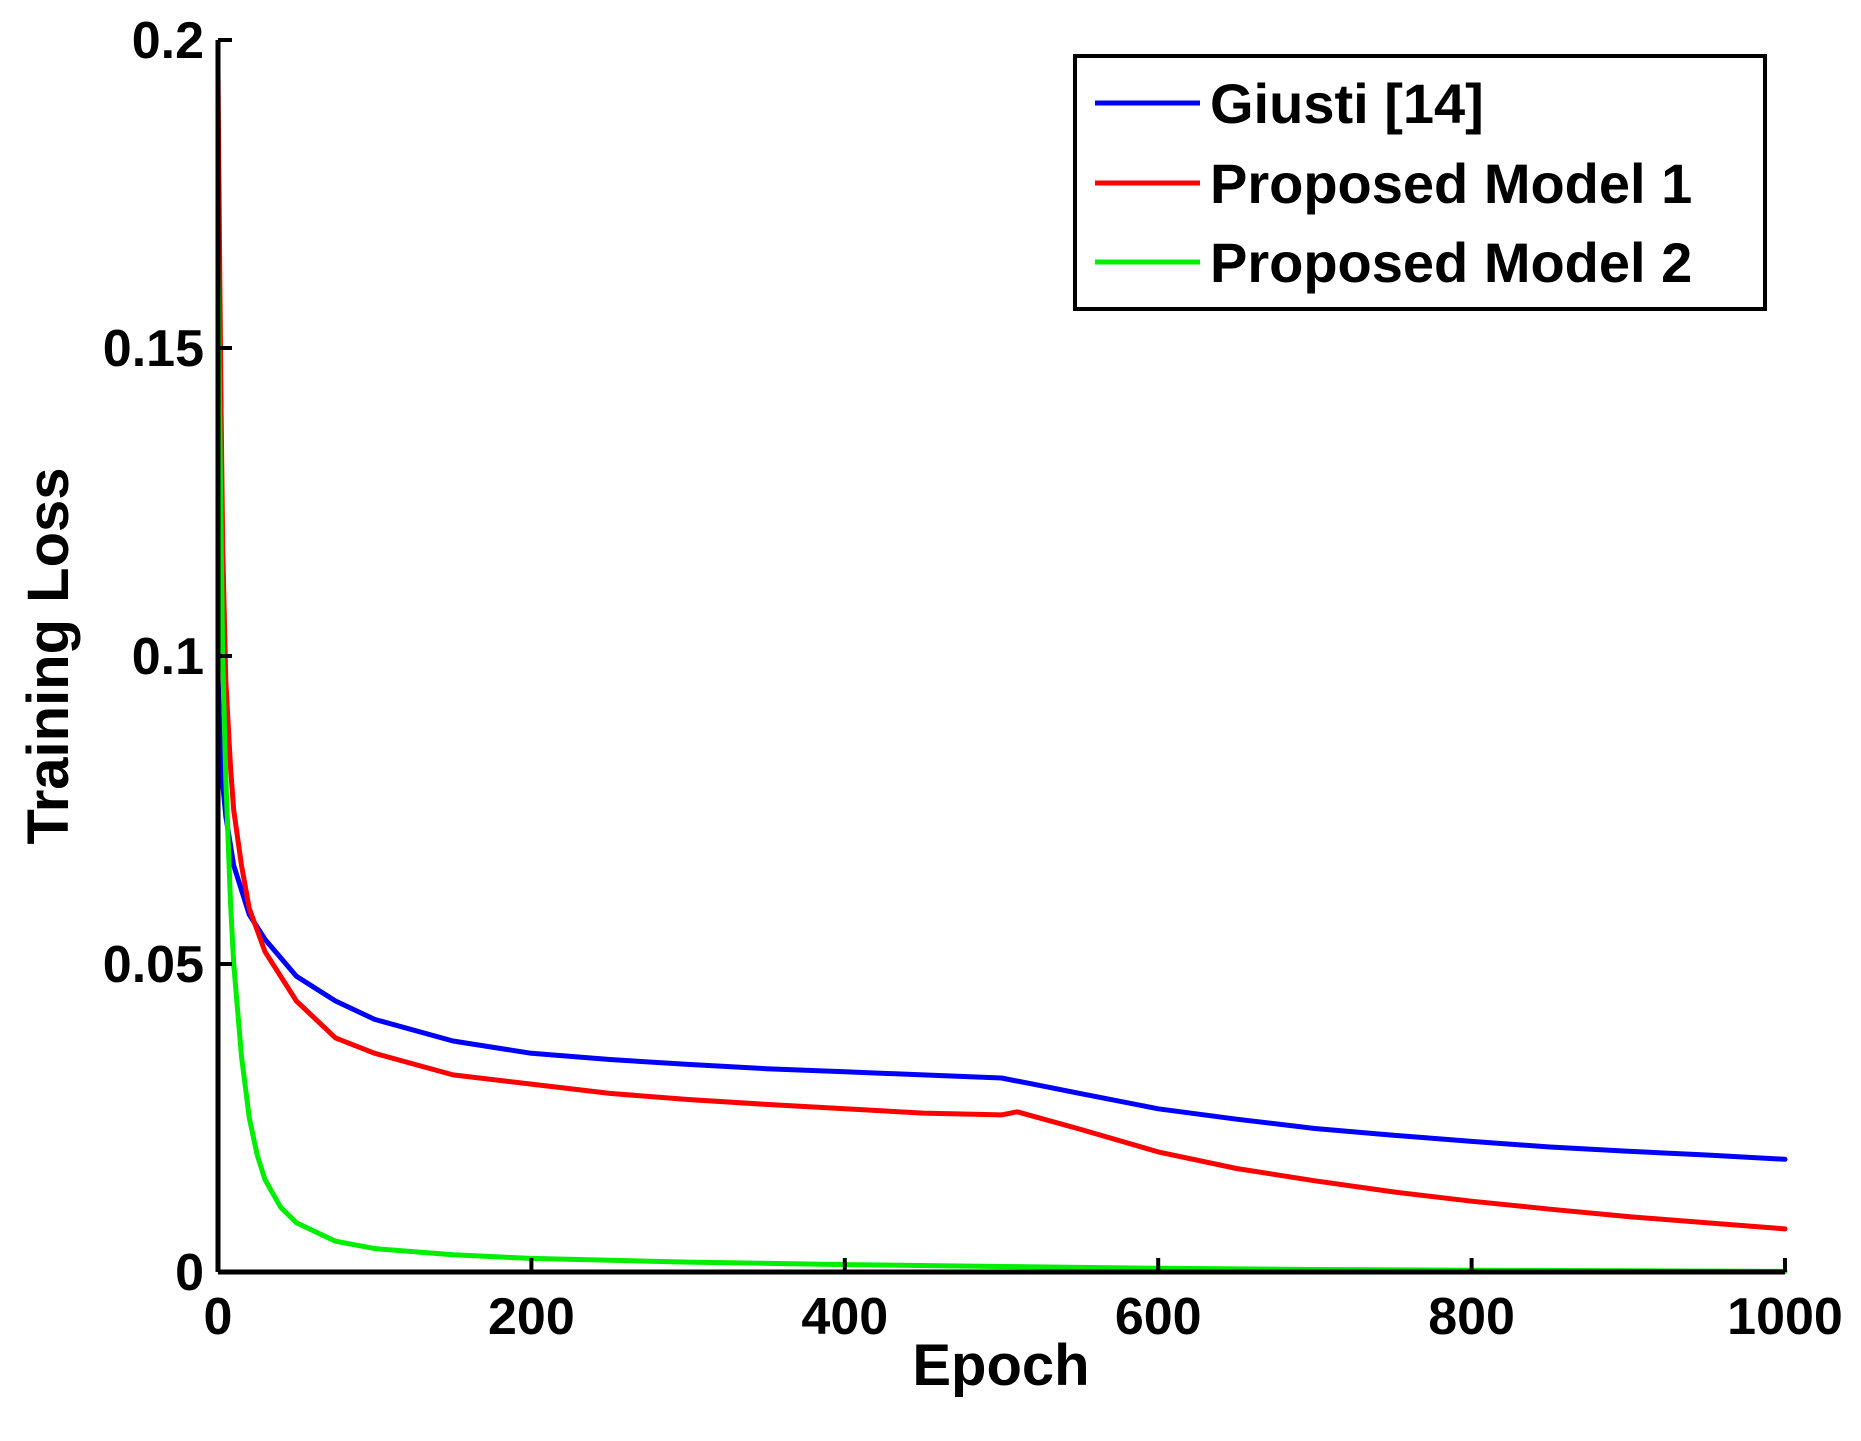 This screenshot has height=1441, width=1861. Describe the element at coordinates (48, 655) in the screenshot. I see `y-axis-title: Training Loss` at that location.